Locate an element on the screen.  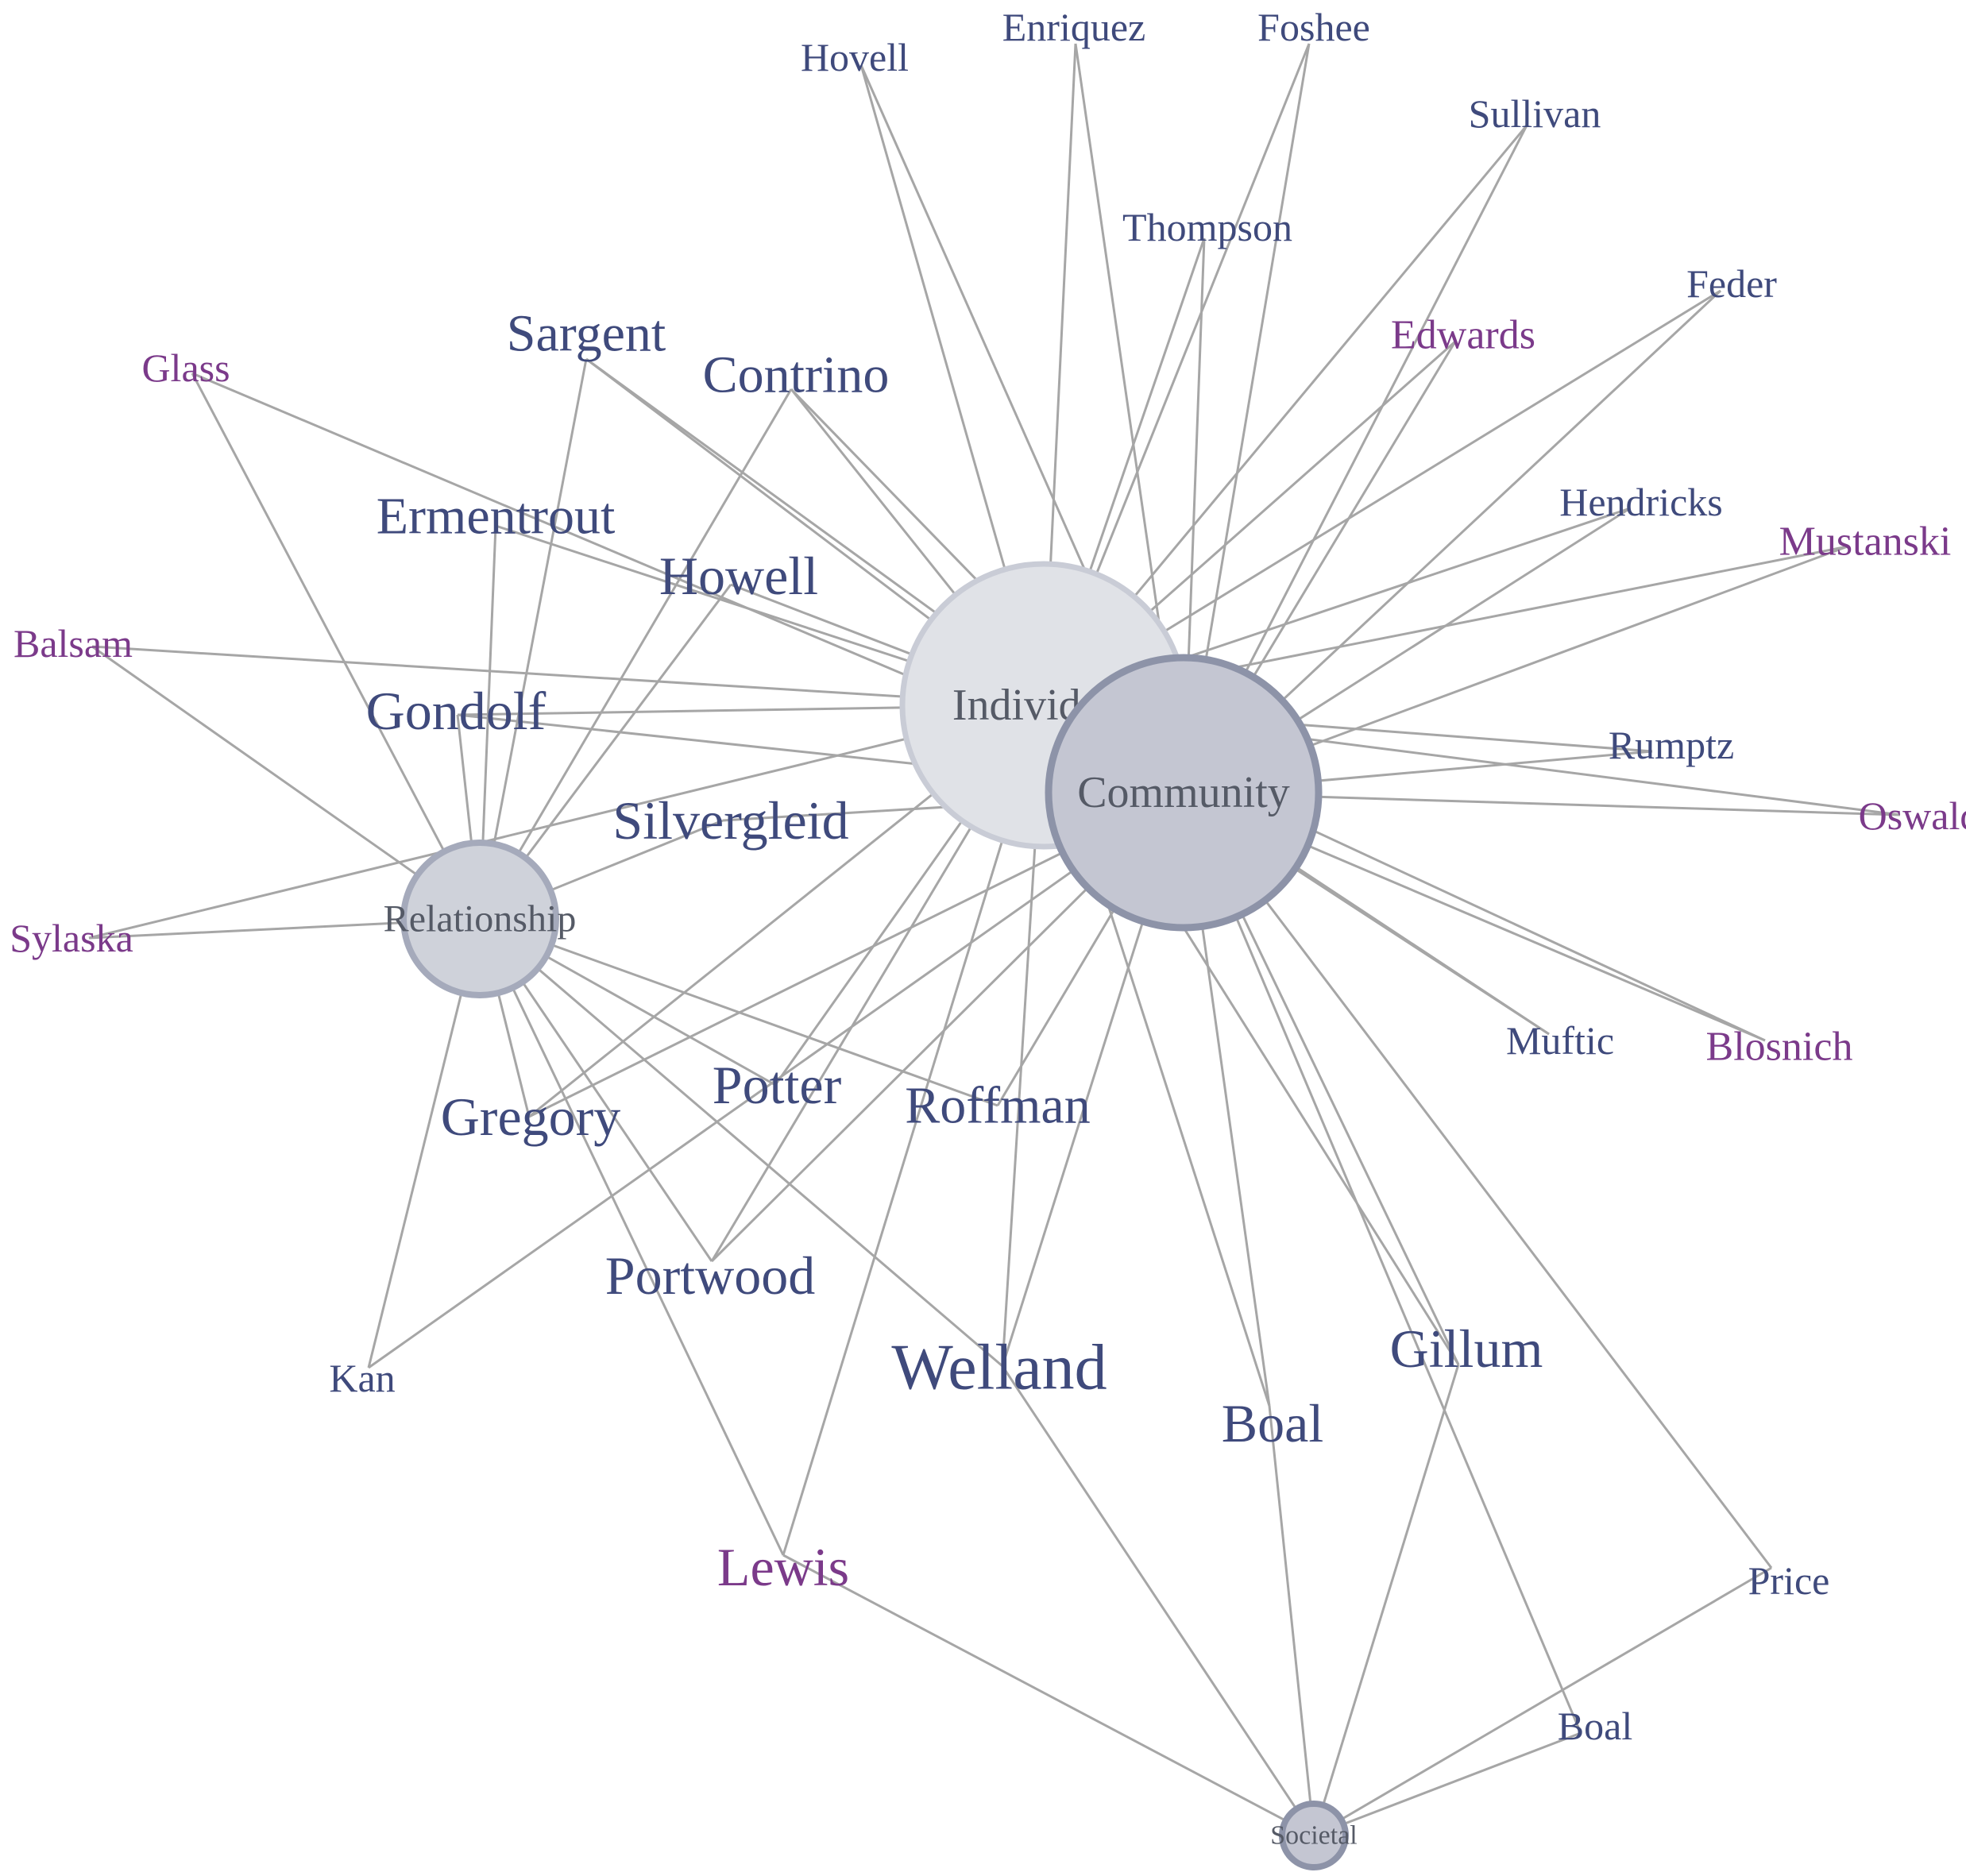
edge-boal_low-community is located at coordinates (1382, 1263).